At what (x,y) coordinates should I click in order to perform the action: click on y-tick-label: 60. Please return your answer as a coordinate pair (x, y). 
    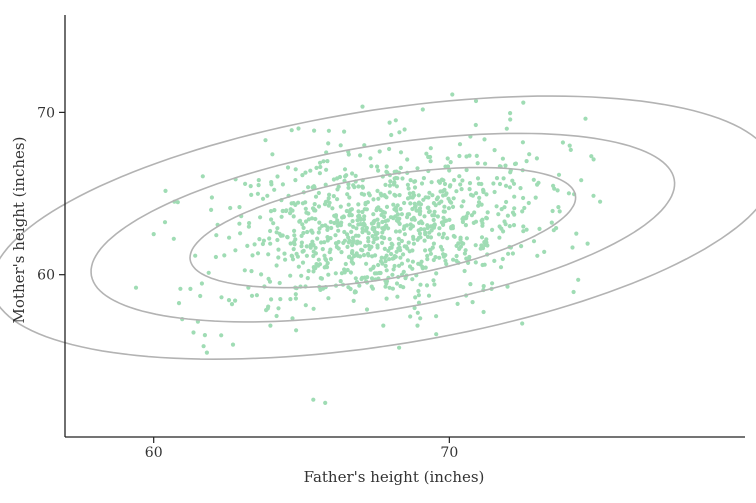
    Looking at the image, I should click on (46, 276).